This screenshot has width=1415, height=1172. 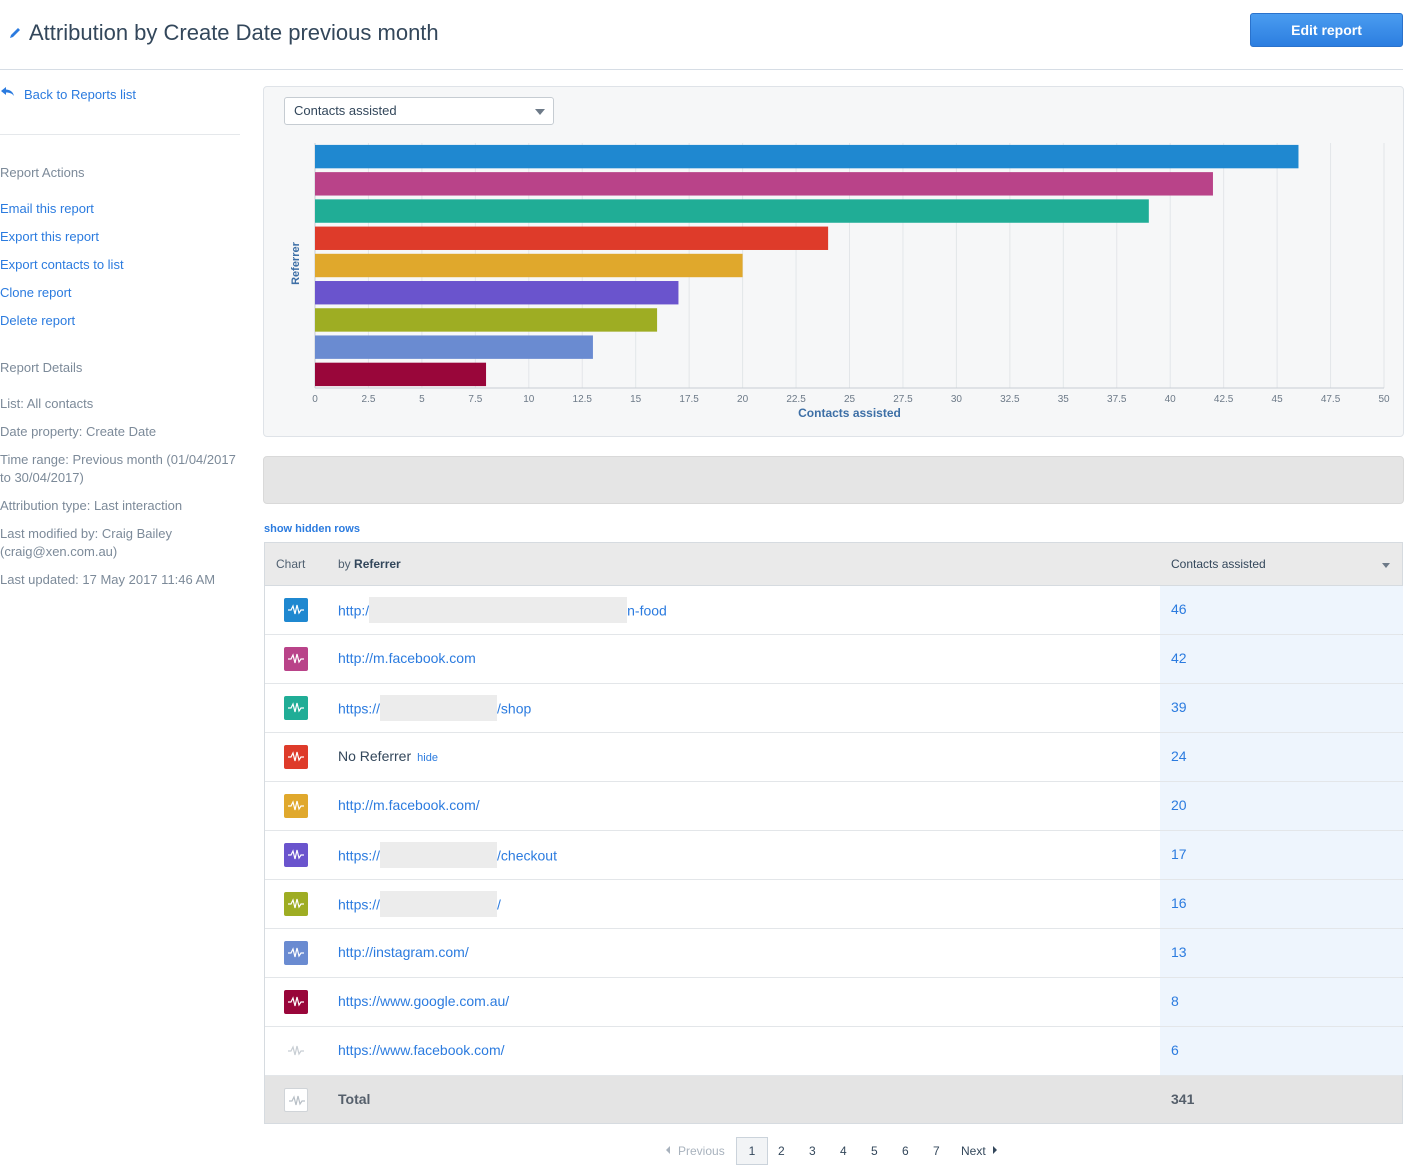 What do you see at coordinates (752, 1151) in the screenshot?
I see `page-1-button: 1` at bounding box center [752, 1151].